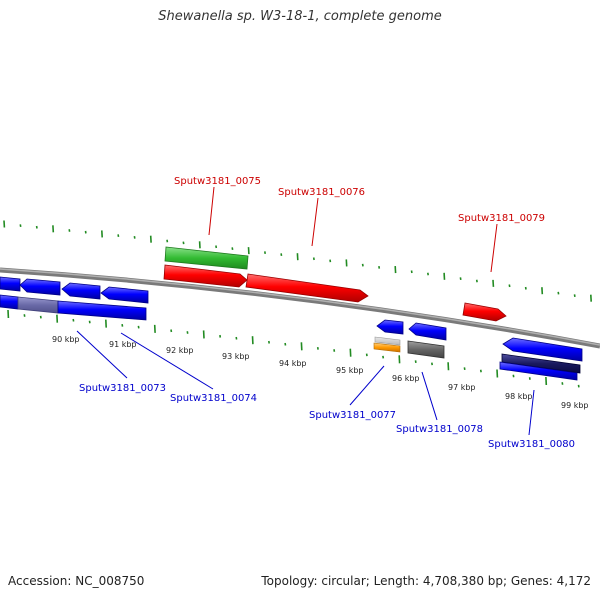  Describe the element at coordinates (236, 356) in the screenshot. I see `ruler-label-93kbp: 93 kbp` at that location.